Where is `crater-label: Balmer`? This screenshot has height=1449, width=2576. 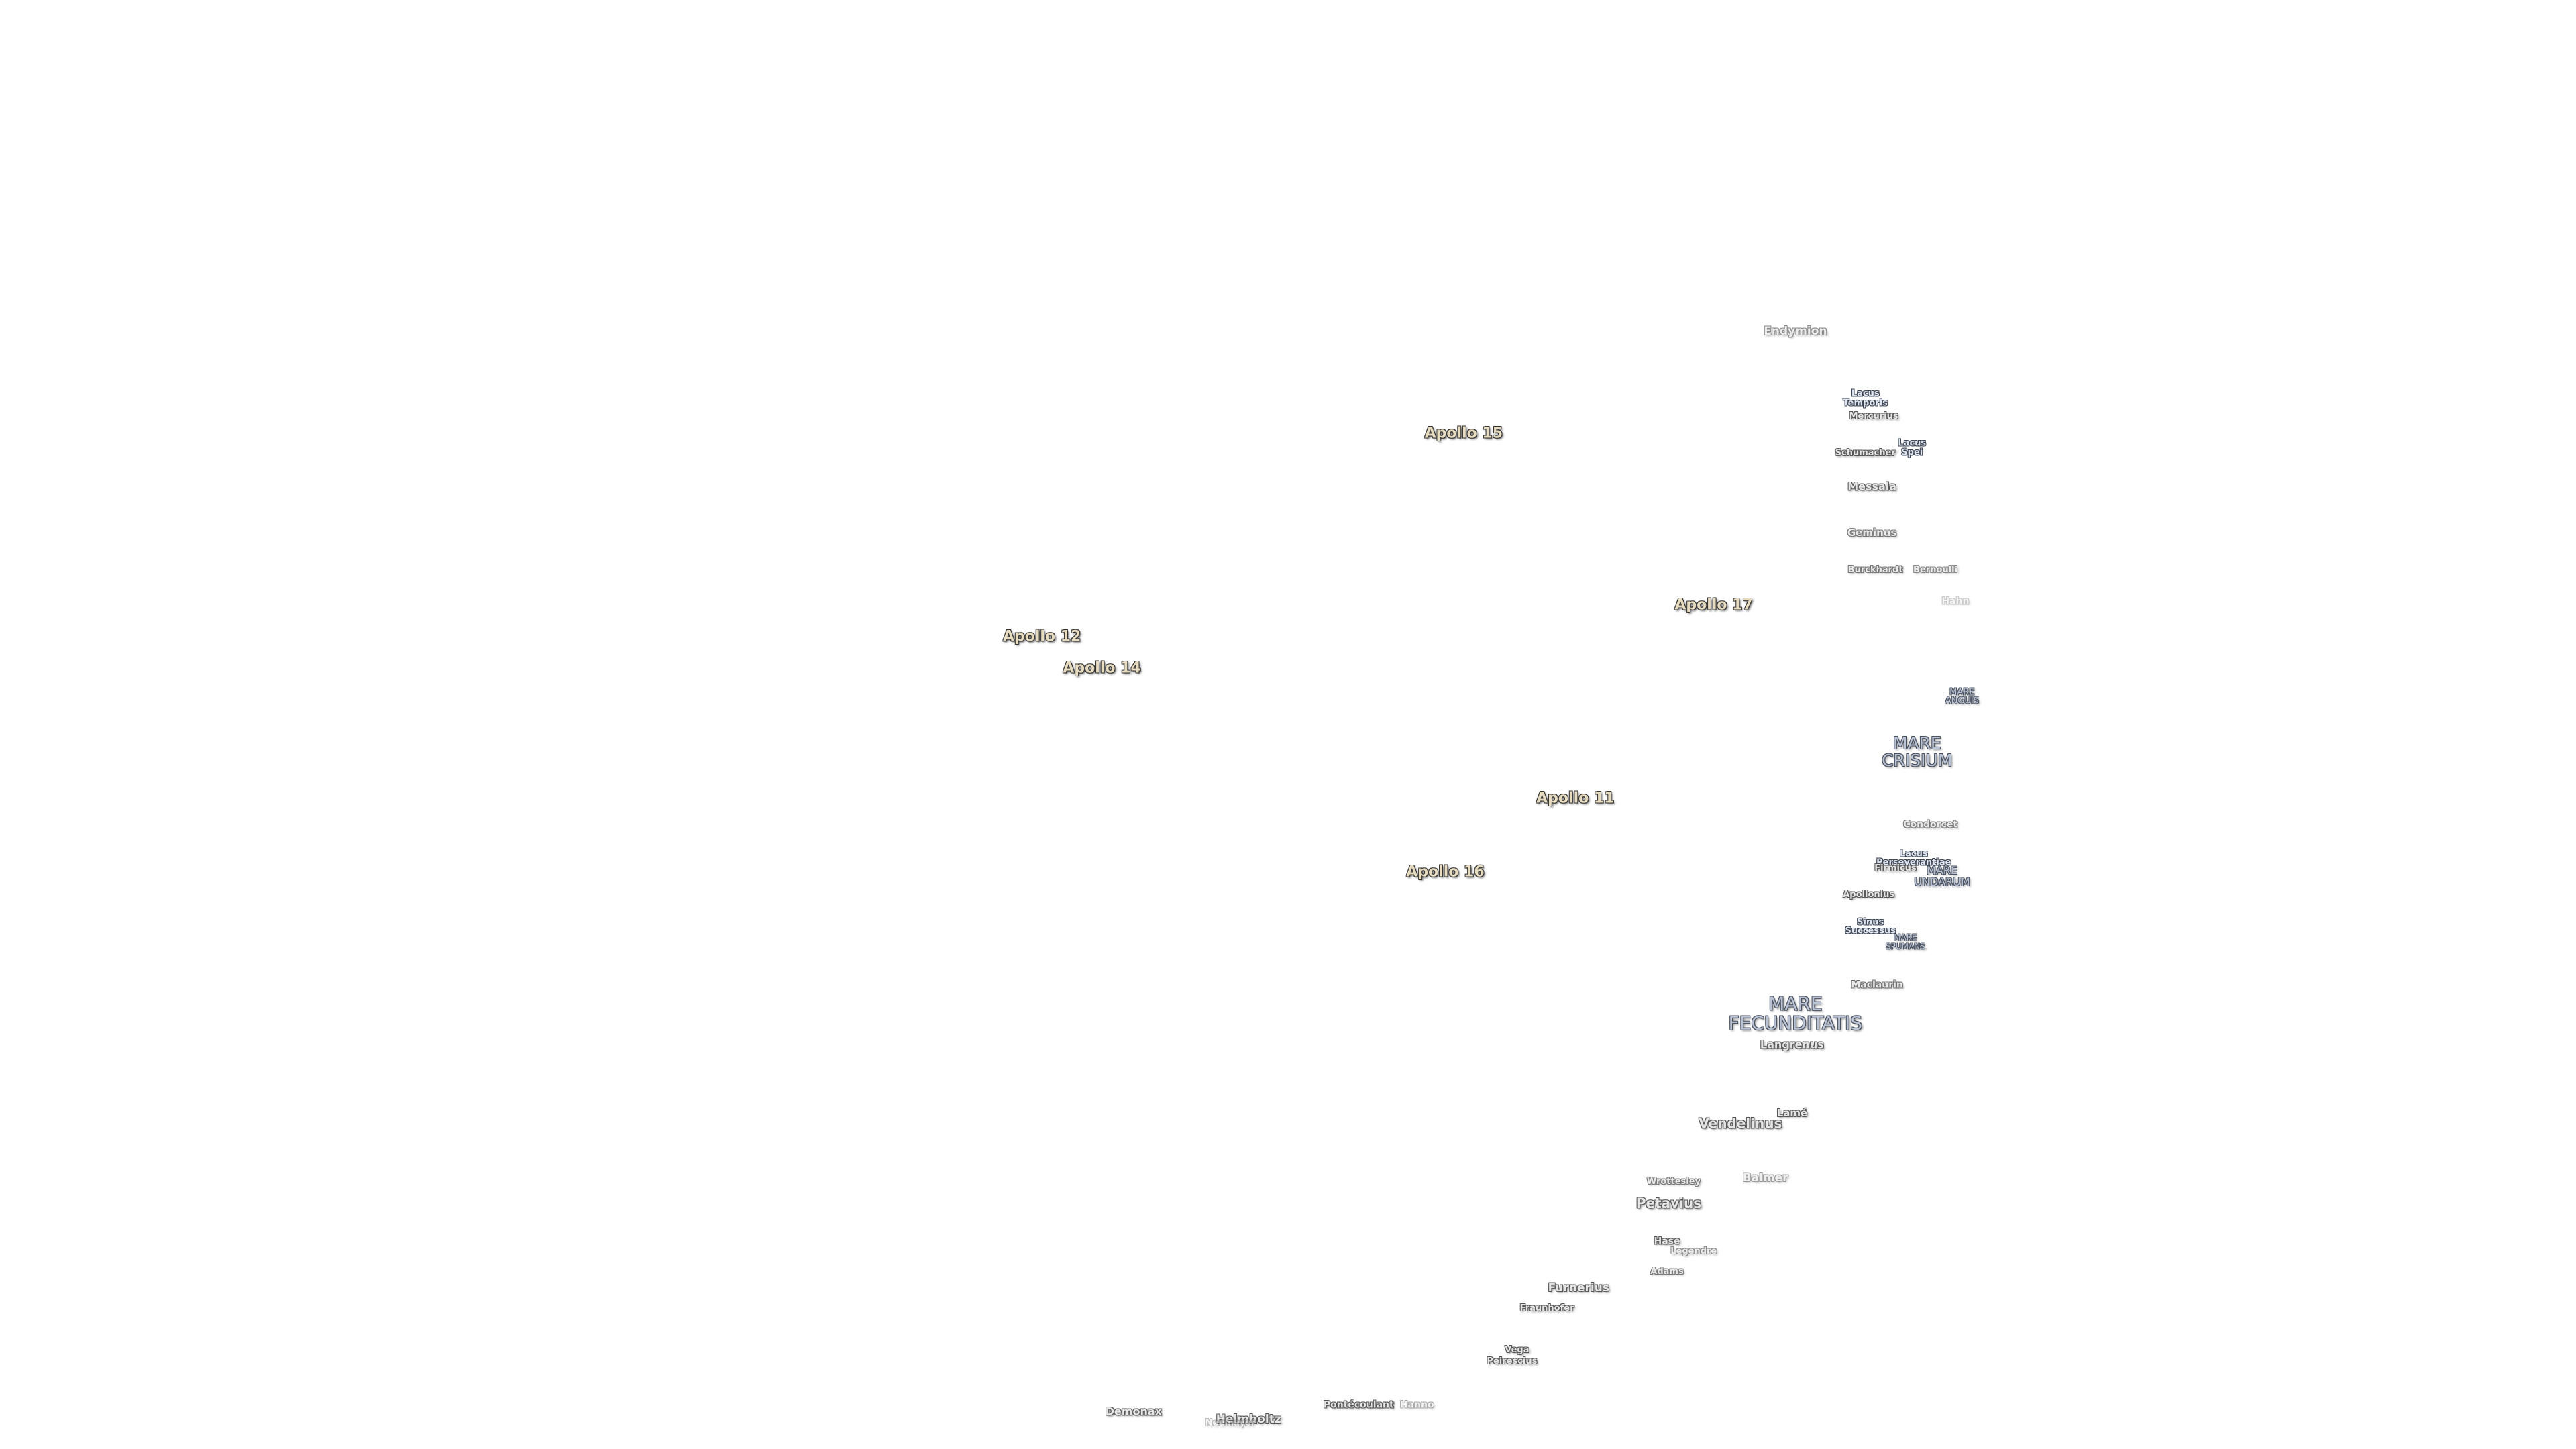
crater-label: Balmer is located at coordinates (1765, 1178).